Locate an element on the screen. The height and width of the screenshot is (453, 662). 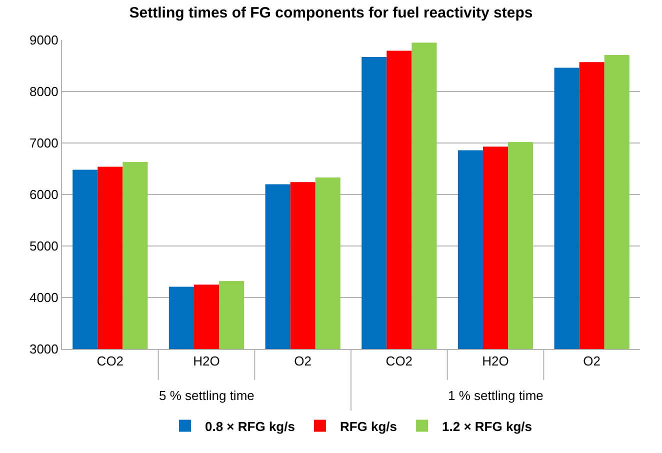
legend-label: 1.2 × RFG kg/s is located at coordinates (487, 426).